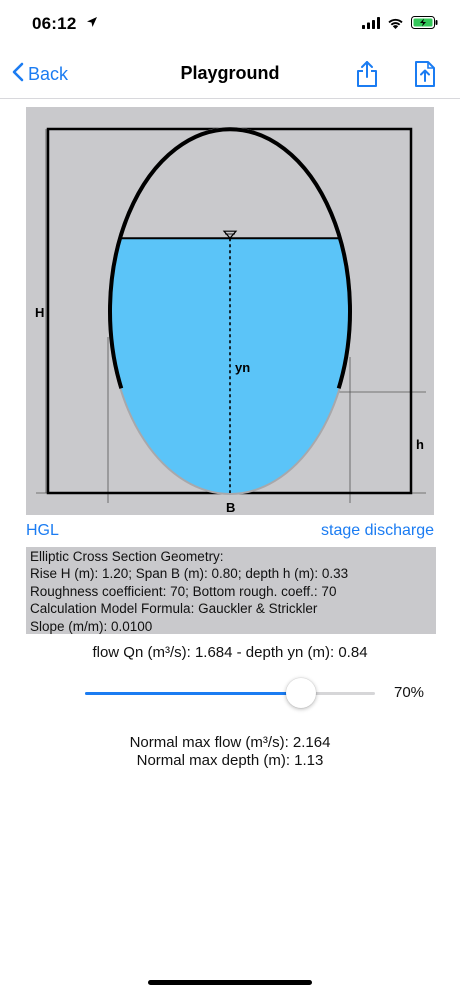 The height and width of the screenshot is (996, 460). Describe the element at coordinates (242, 367) in the screenshot. I see `label-yn: yn` at that location.